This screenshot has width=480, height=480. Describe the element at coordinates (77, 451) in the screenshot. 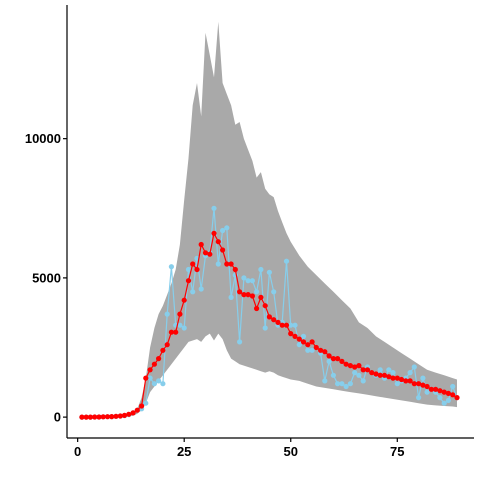

I see `x-tick-label: 0` at that location.